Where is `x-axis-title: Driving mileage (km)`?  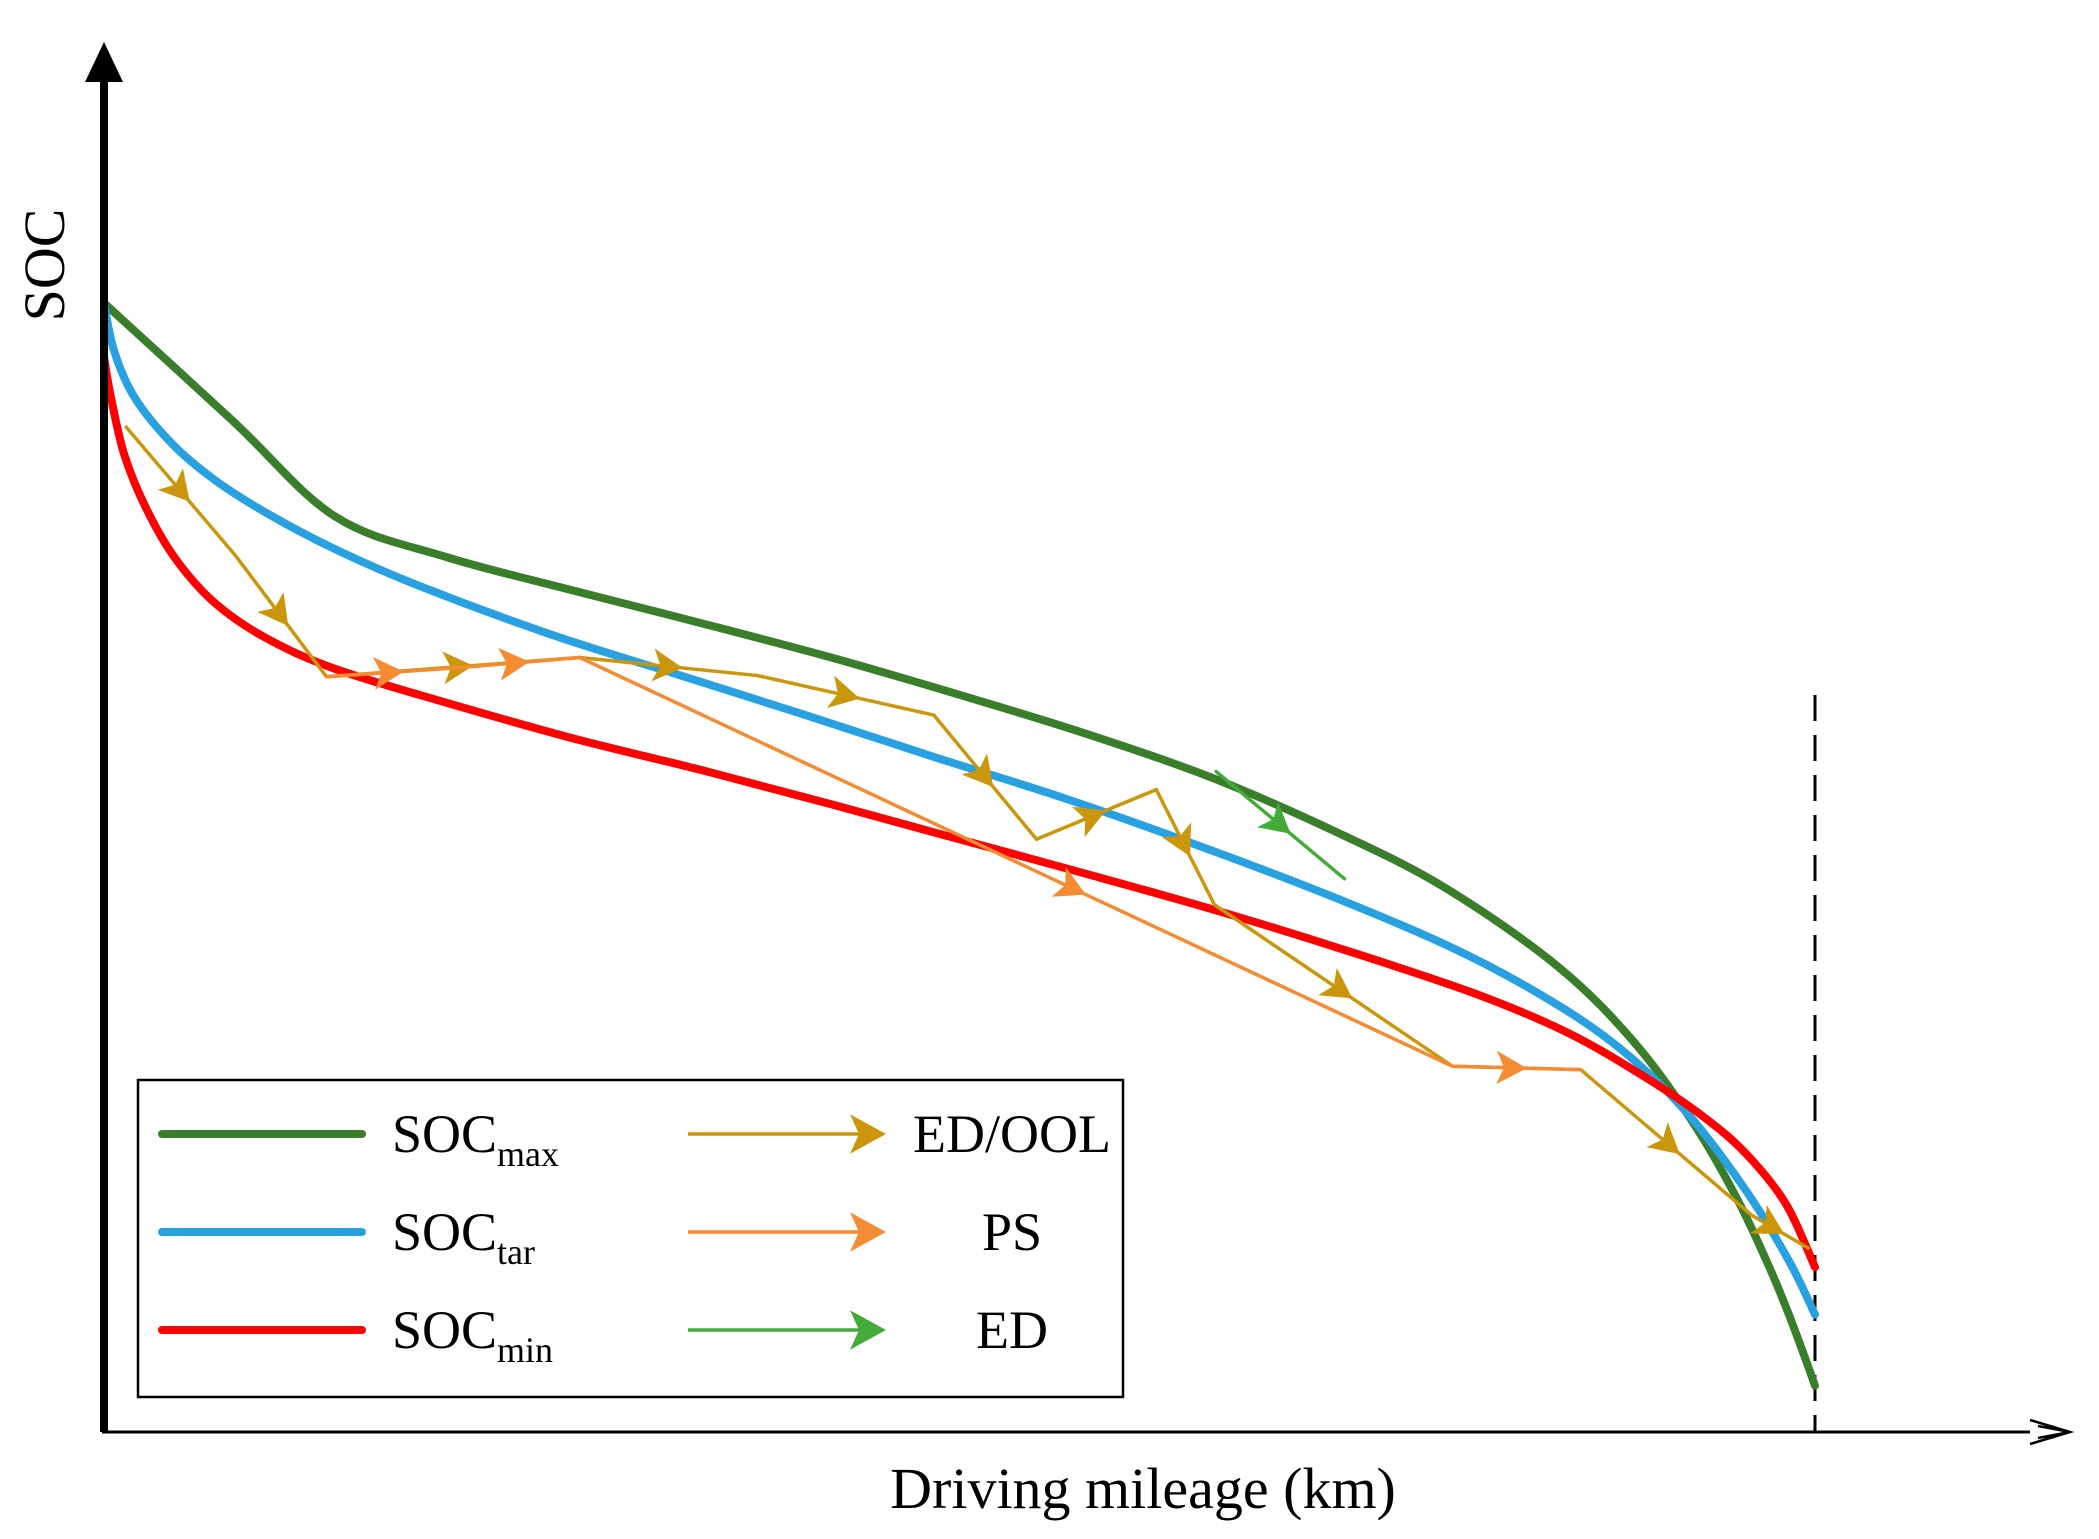 x-axis-title: Driving mileage (km) is located at coordinates (1143, 1488).